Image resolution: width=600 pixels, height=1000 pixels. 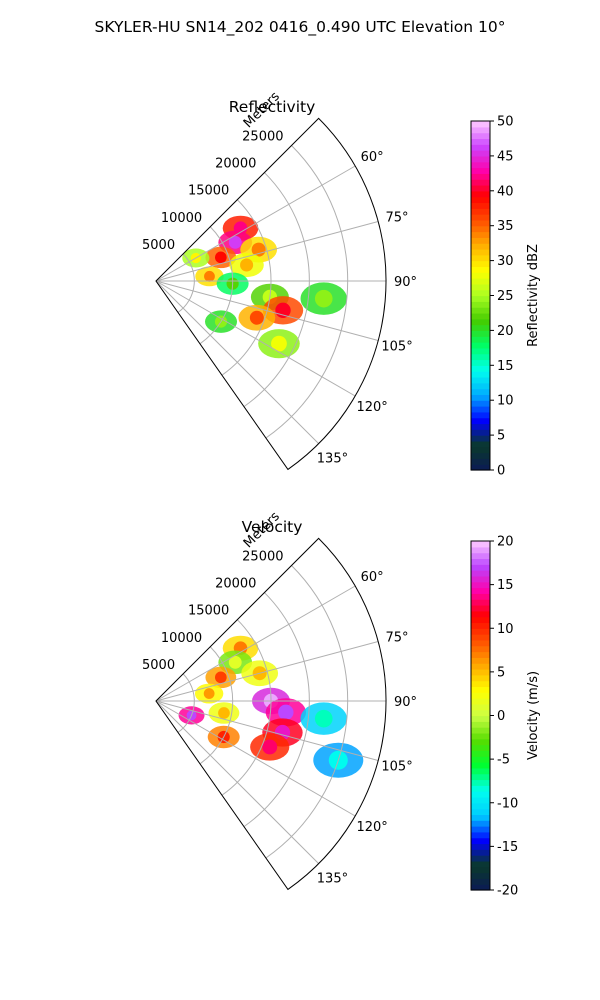 I want to click on colorbar-tick-label: 45, so click(x=505, y=156).